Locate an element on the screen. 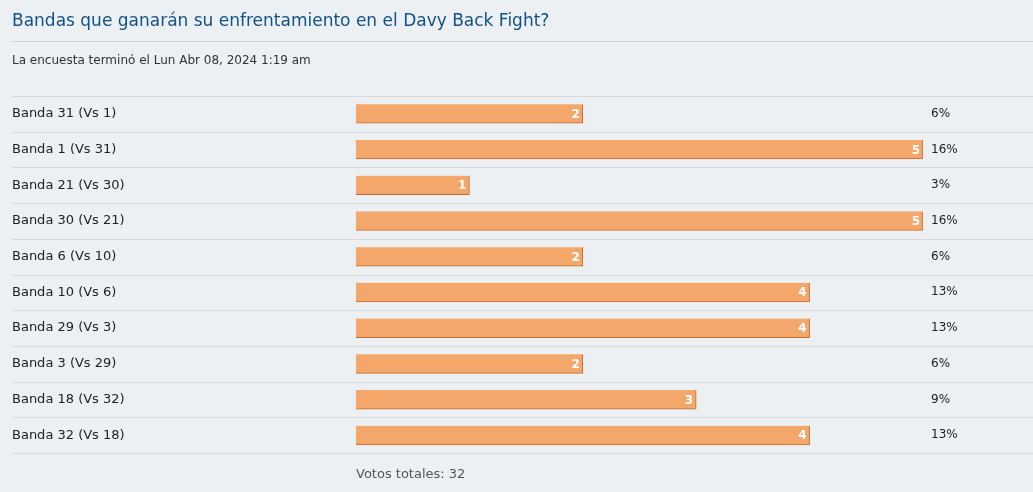  y-tick-label: Banda 32 (Vs 18) is located at coordinates (68, 434).